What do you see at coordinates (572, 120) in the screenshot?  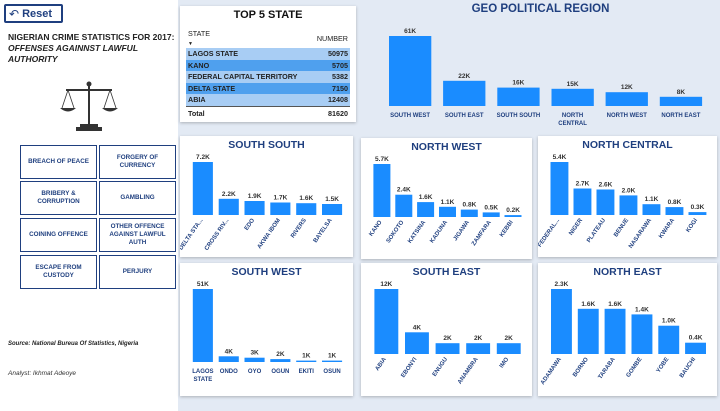 I see `category-label: NORTH CENTRAL` at bounding box center [572, 120].